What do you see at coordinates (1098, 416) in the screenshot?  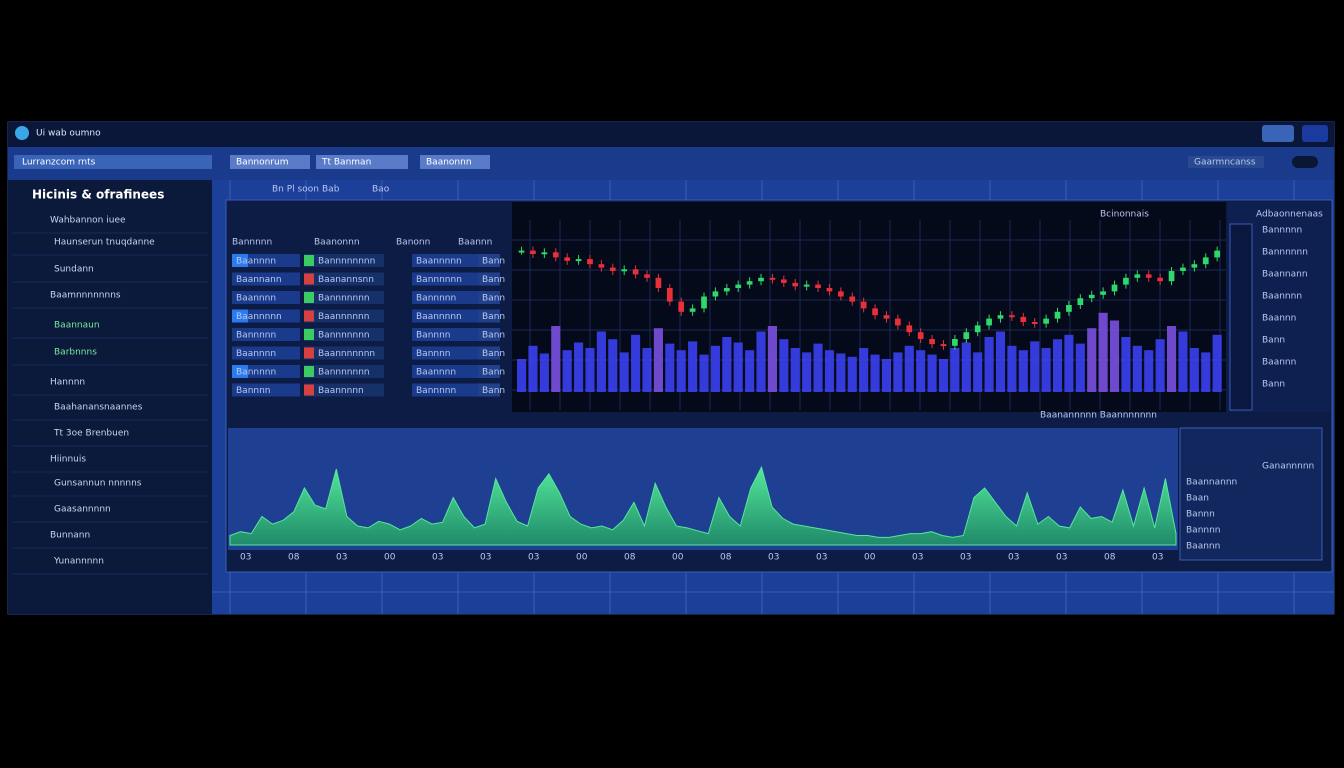 I see `chart-footer: Baanannnnn Baannnnnnn` at bounding box center [1098, 416].